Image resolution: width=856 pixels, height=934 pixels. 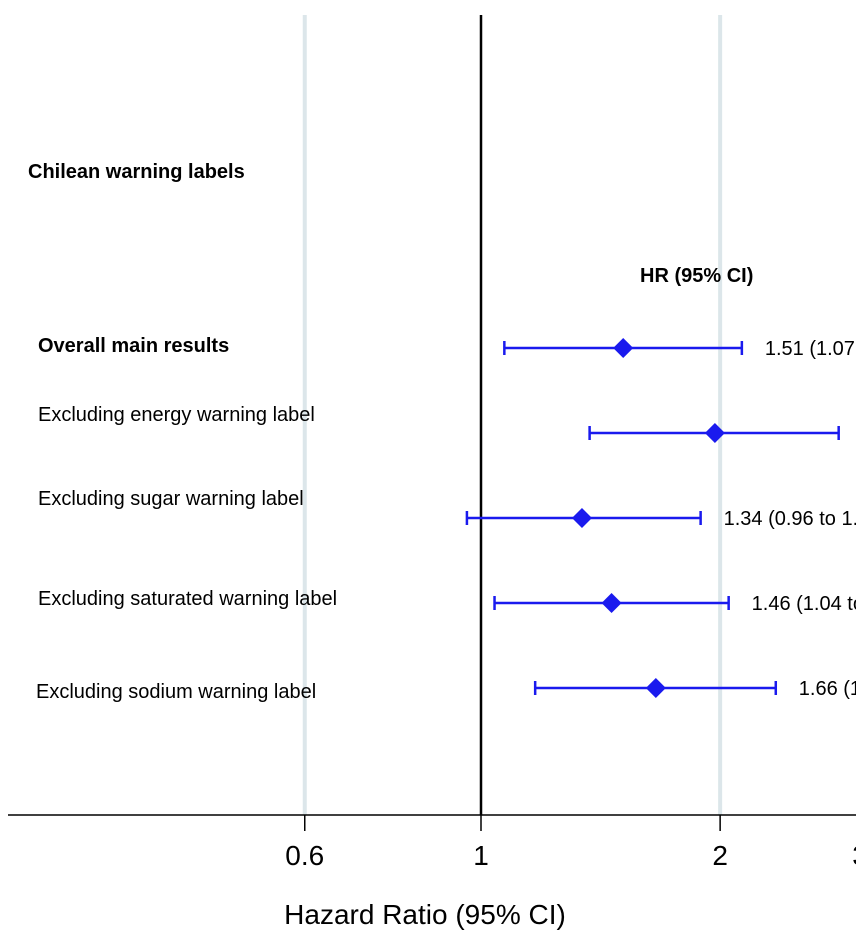 What do you see at coordinates (187, 599) in the screenshot?
I see `row-label: Excluding saturated warning label` at bounding box center [187, 599].